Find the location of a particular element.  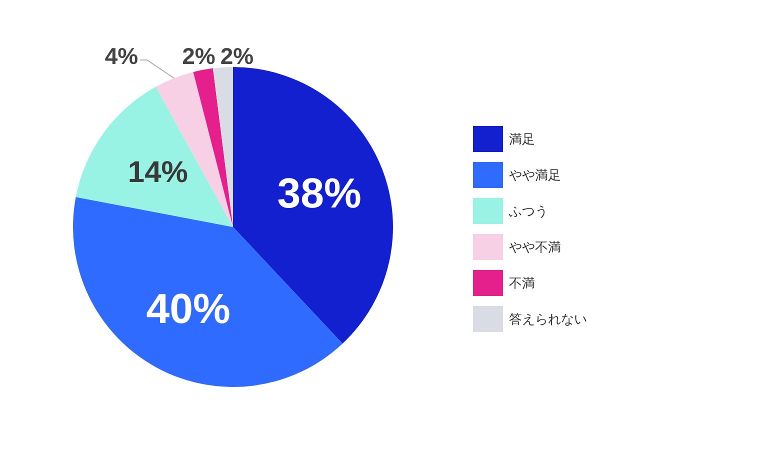

data-label: 4% is located at coordinates (121, 56).